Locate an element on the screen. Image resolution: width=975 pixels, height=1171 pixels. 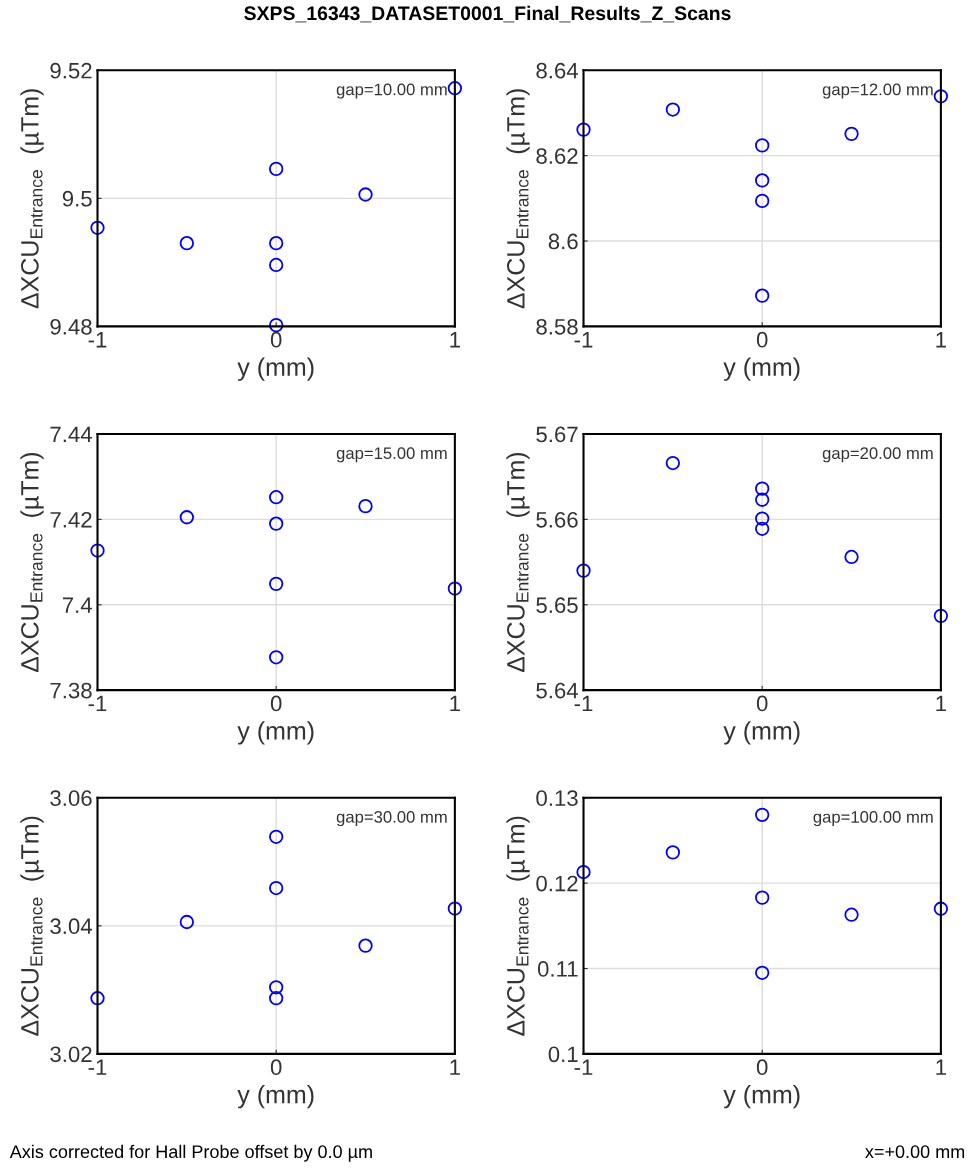
y-tick-label: 3.06 is located at coordinates (71, 798).